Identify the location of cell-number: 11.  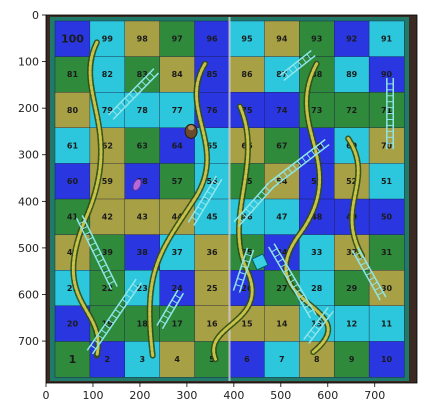
(387, 323).